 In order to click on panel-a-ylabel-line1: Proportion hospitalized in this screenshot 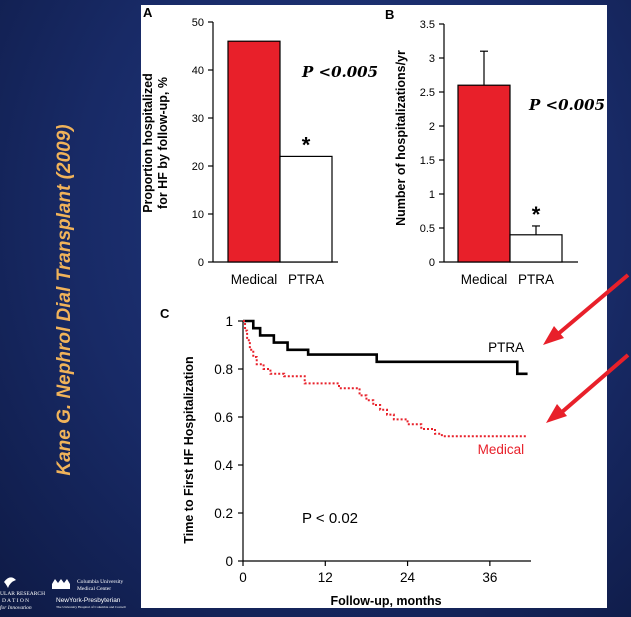, I will do `click(148, 143)`.